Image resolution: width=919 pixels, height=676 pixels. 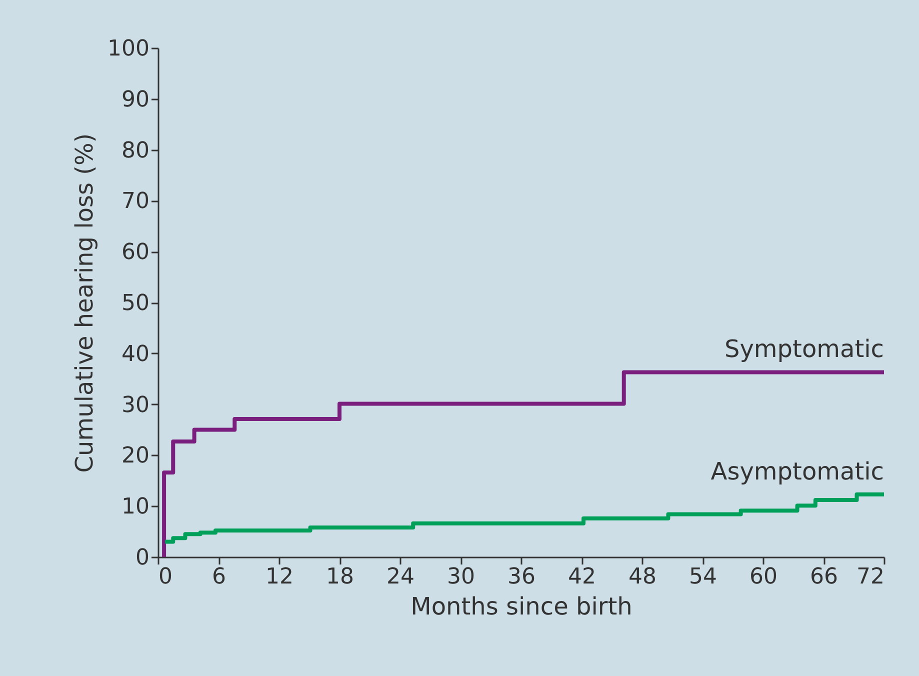 What do you see at coordinates (136, 456) in the screenshot?
I see `y-tick-label: 20` at bounding box center [136, 456].